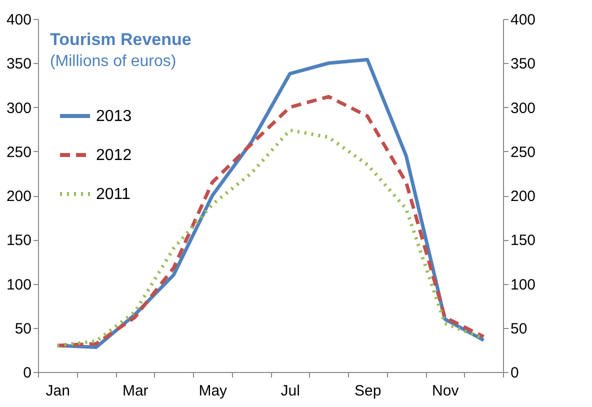 This screenshot has width=592, height=407. I want to click on y2-tick-label: 250, so click(523, 152).